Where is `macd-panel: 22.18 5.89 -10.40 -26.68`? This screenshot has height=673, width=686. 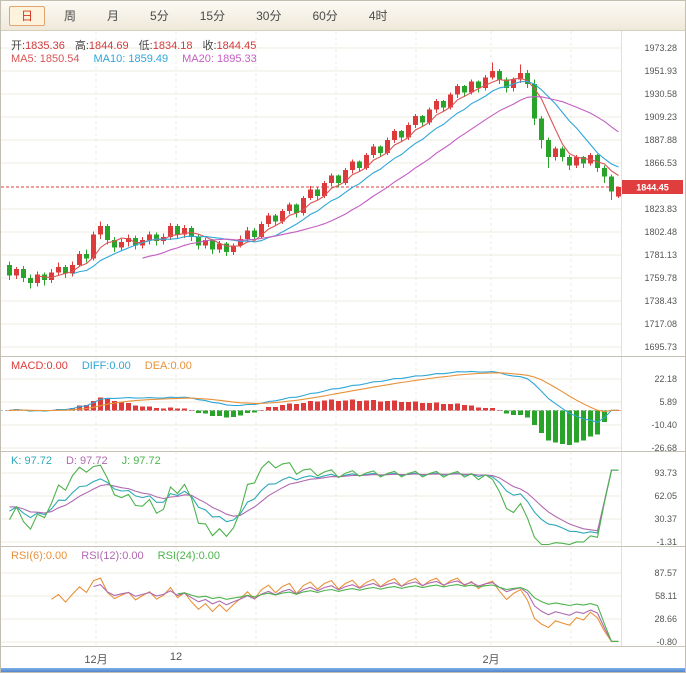 macd-panel: 22.18 5.89 -10.40 -26.68 is located at coordinates (343, 403).